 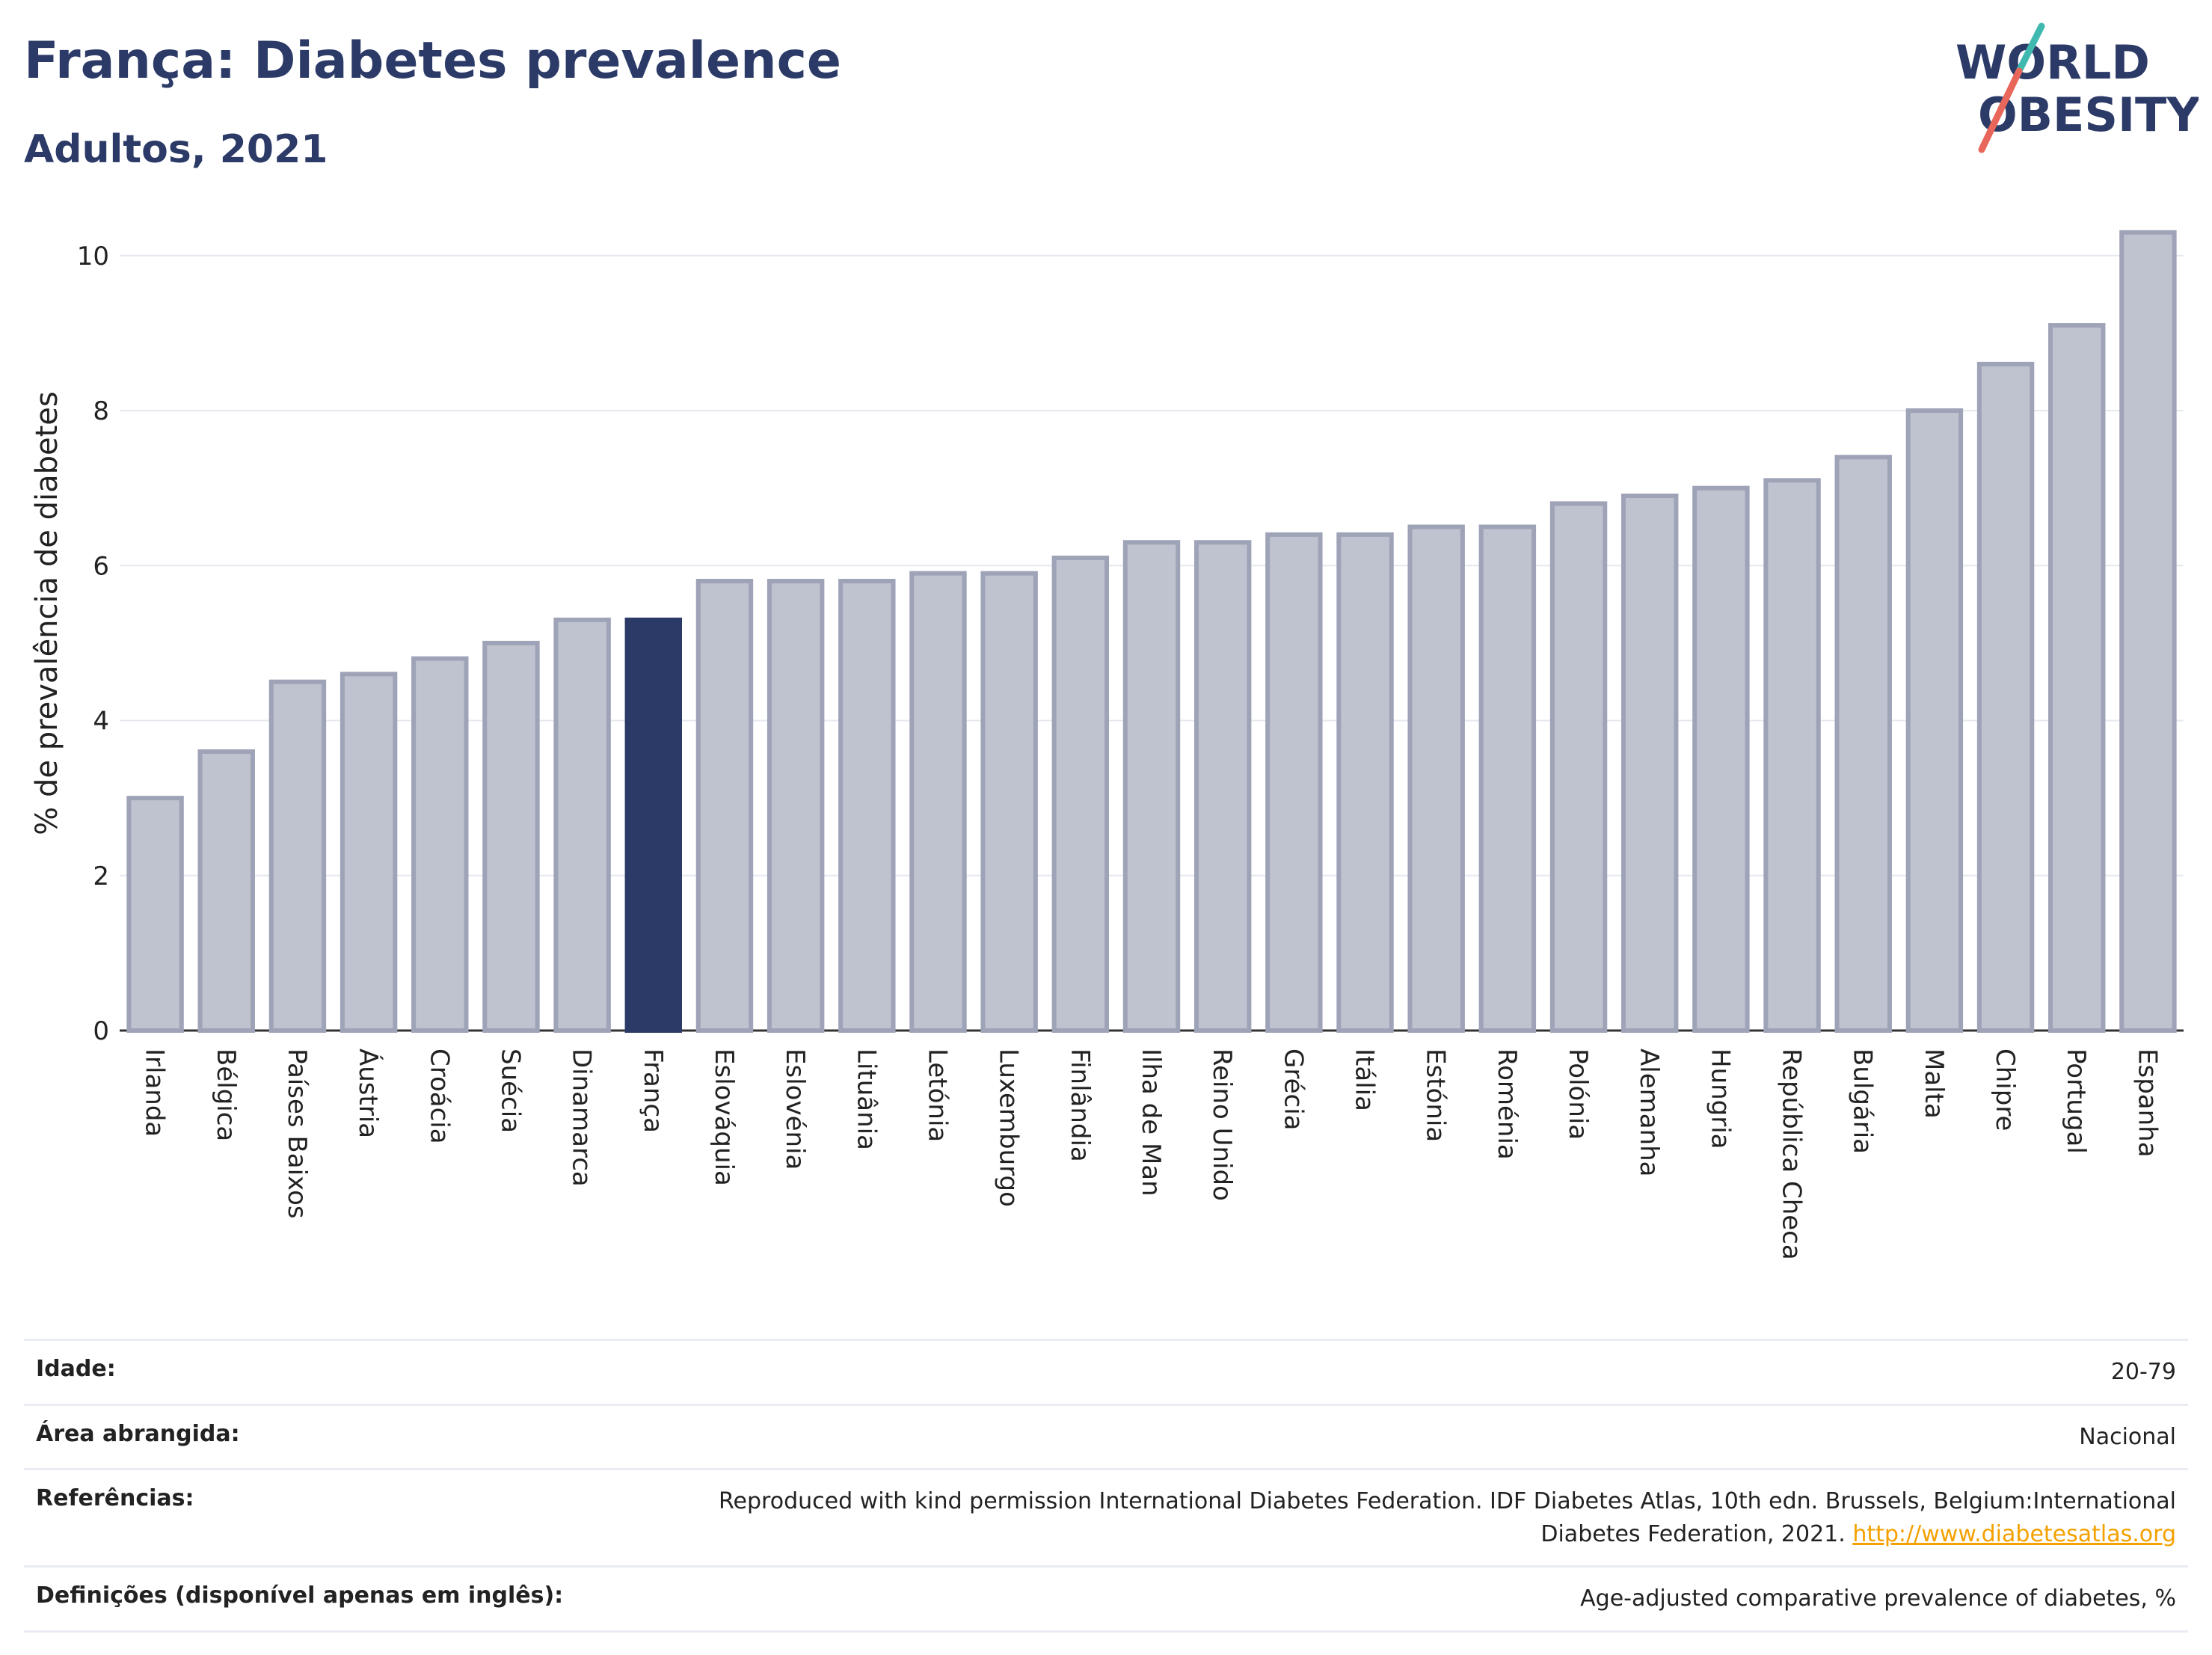 I want to click on x-tick-label: Bélgica, so click(x=226, y=1094).